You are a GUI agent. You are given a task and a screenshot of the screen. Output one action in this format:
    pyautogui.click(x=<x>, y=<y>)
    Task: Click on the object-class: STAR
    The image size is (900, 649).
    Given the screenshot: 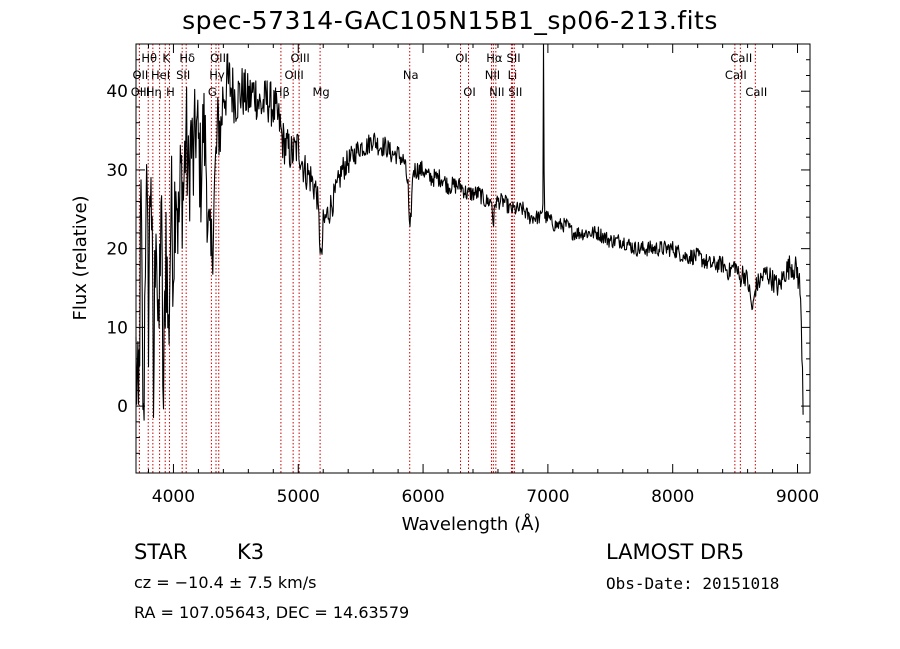 What is the action you would take?
    pyautogui.click(x=161, y=552)
    